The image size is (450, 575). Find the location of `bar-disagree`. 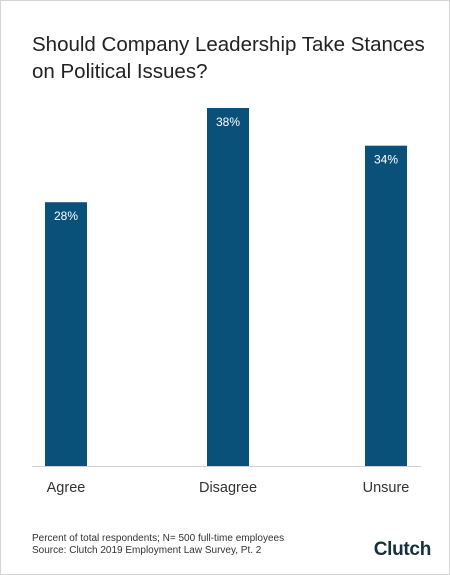

bar-disagree is located at coordinates (228, 287).